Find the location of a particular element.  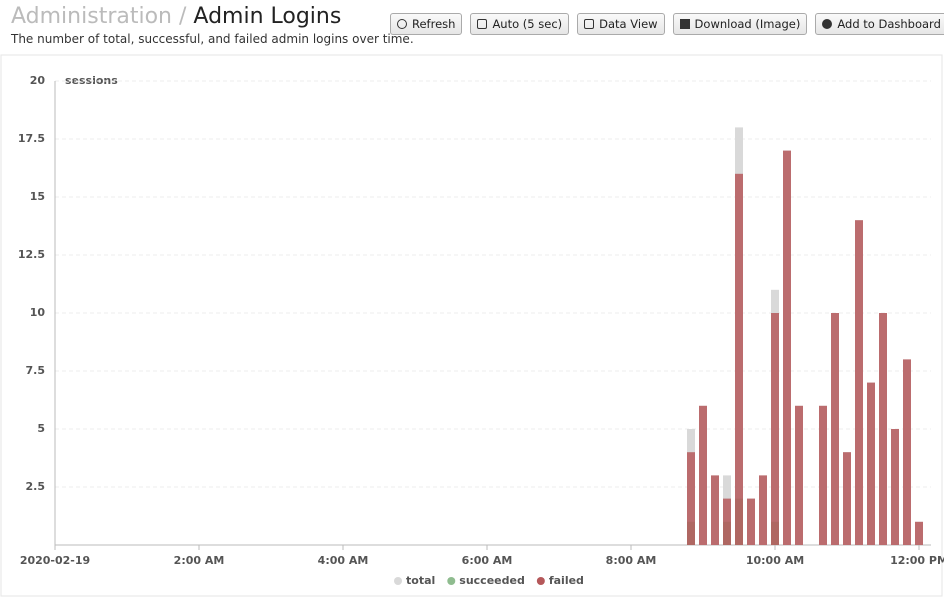

x-tick-label: 2:00 AM is located at coordinates (199, 560).